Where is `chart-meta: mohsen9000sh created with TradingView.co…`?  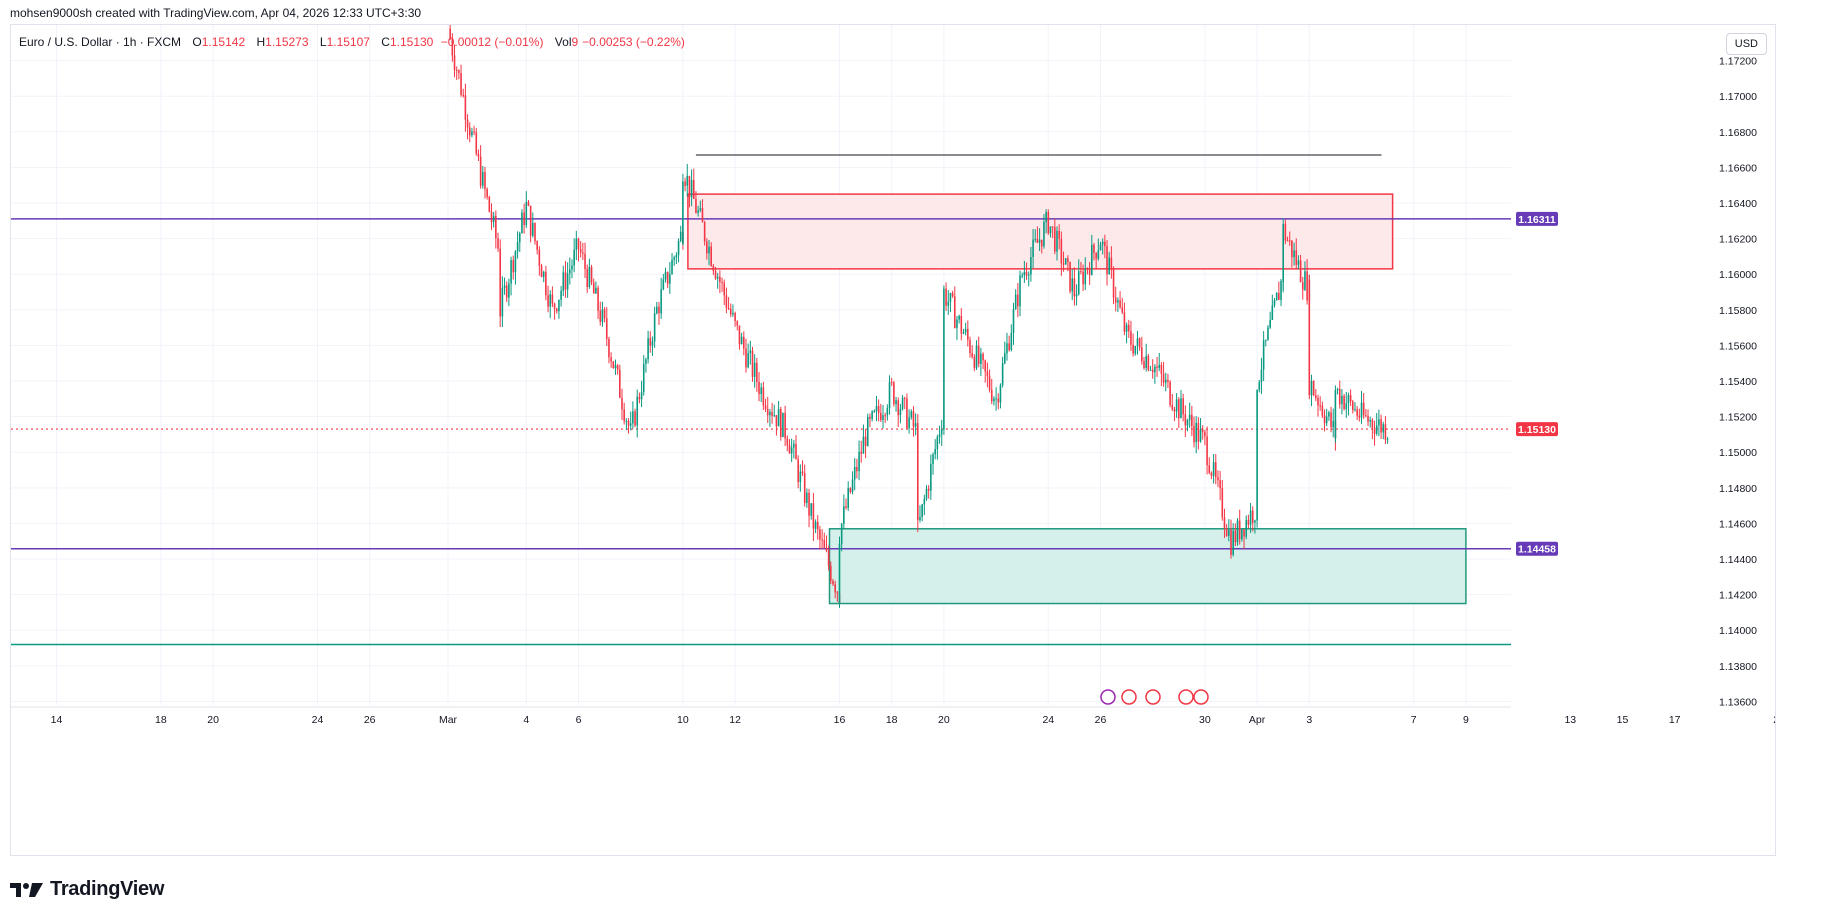
chart-meta: mohsen9000sh created with TradingView.co… is located at coordinates (216, 13).